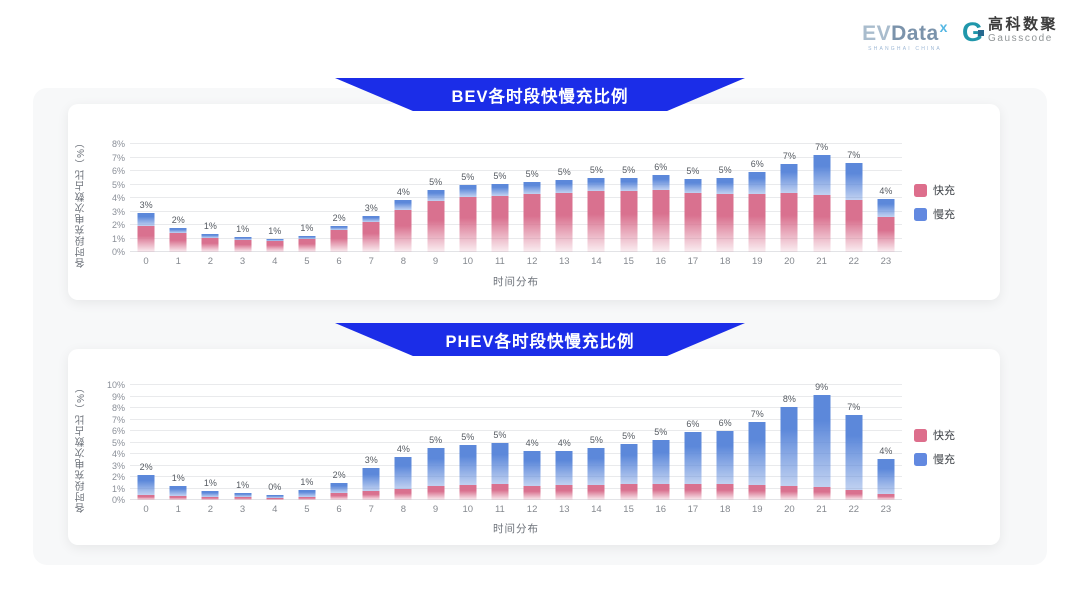 This screenshot has height=608, width=1080. What do you see at coordinates (371, 207) in the screenshot?
I see `bar-total-label: 3%` at bounding box center [371, 207].